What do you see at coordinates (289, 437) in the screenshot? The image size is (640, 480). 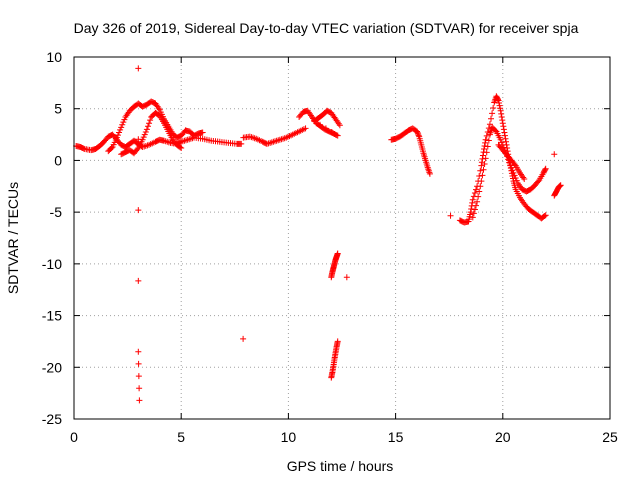 I see `x-tick-label: 10` at bounding box center [289, 437].